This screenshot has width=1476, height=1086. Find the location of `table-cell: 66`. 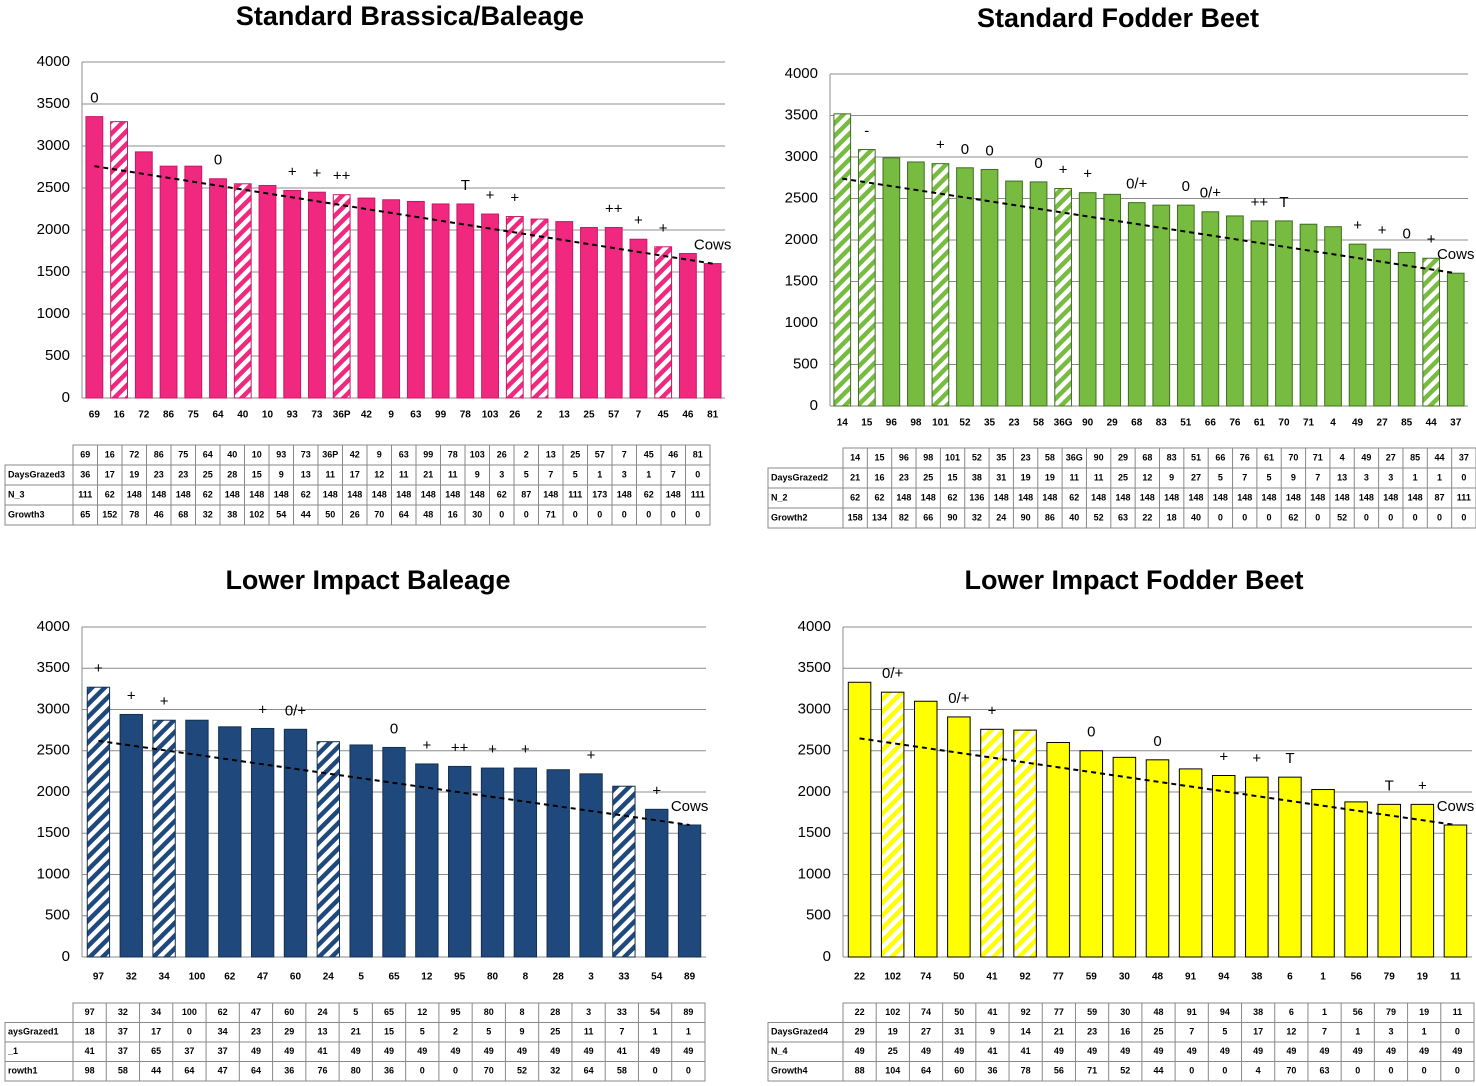

table-cell: 66 is located at coordinates (1220, 457).